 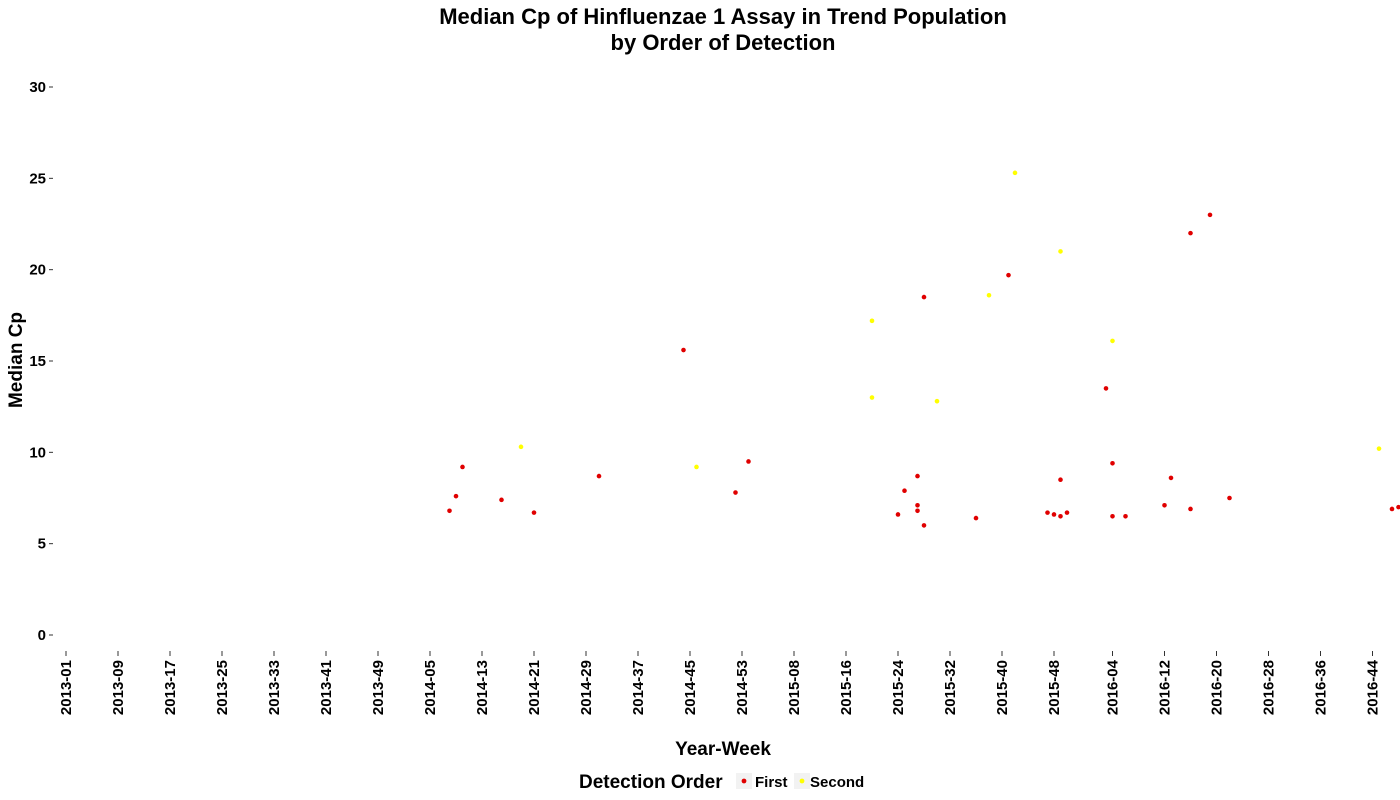 I want to click on x-tick-label: 2013-49, so click(x=378, y=687).